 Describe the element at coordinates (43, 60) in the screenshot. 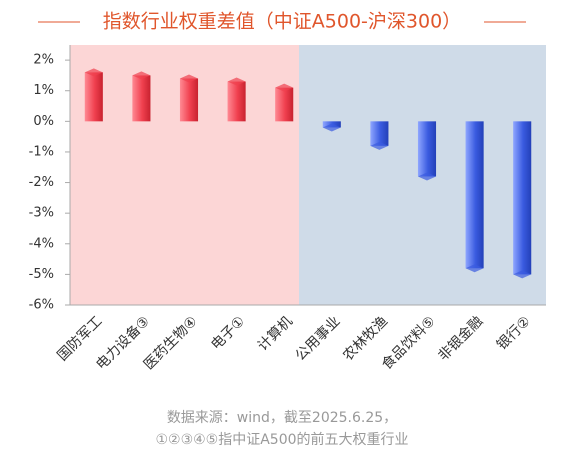

I see `y-tick-label: 2%` at that location.